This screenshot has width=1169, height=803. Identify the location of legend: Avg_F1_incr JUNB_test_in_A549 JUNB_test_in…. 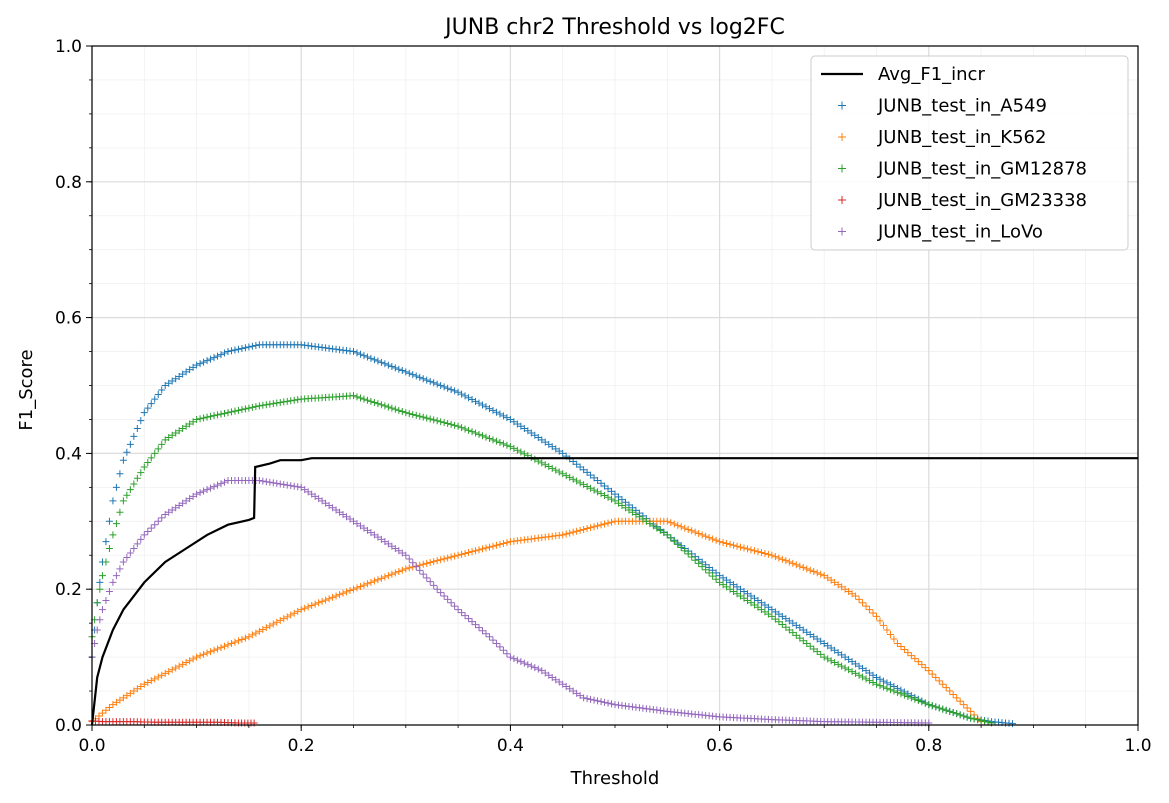
(969, 153).